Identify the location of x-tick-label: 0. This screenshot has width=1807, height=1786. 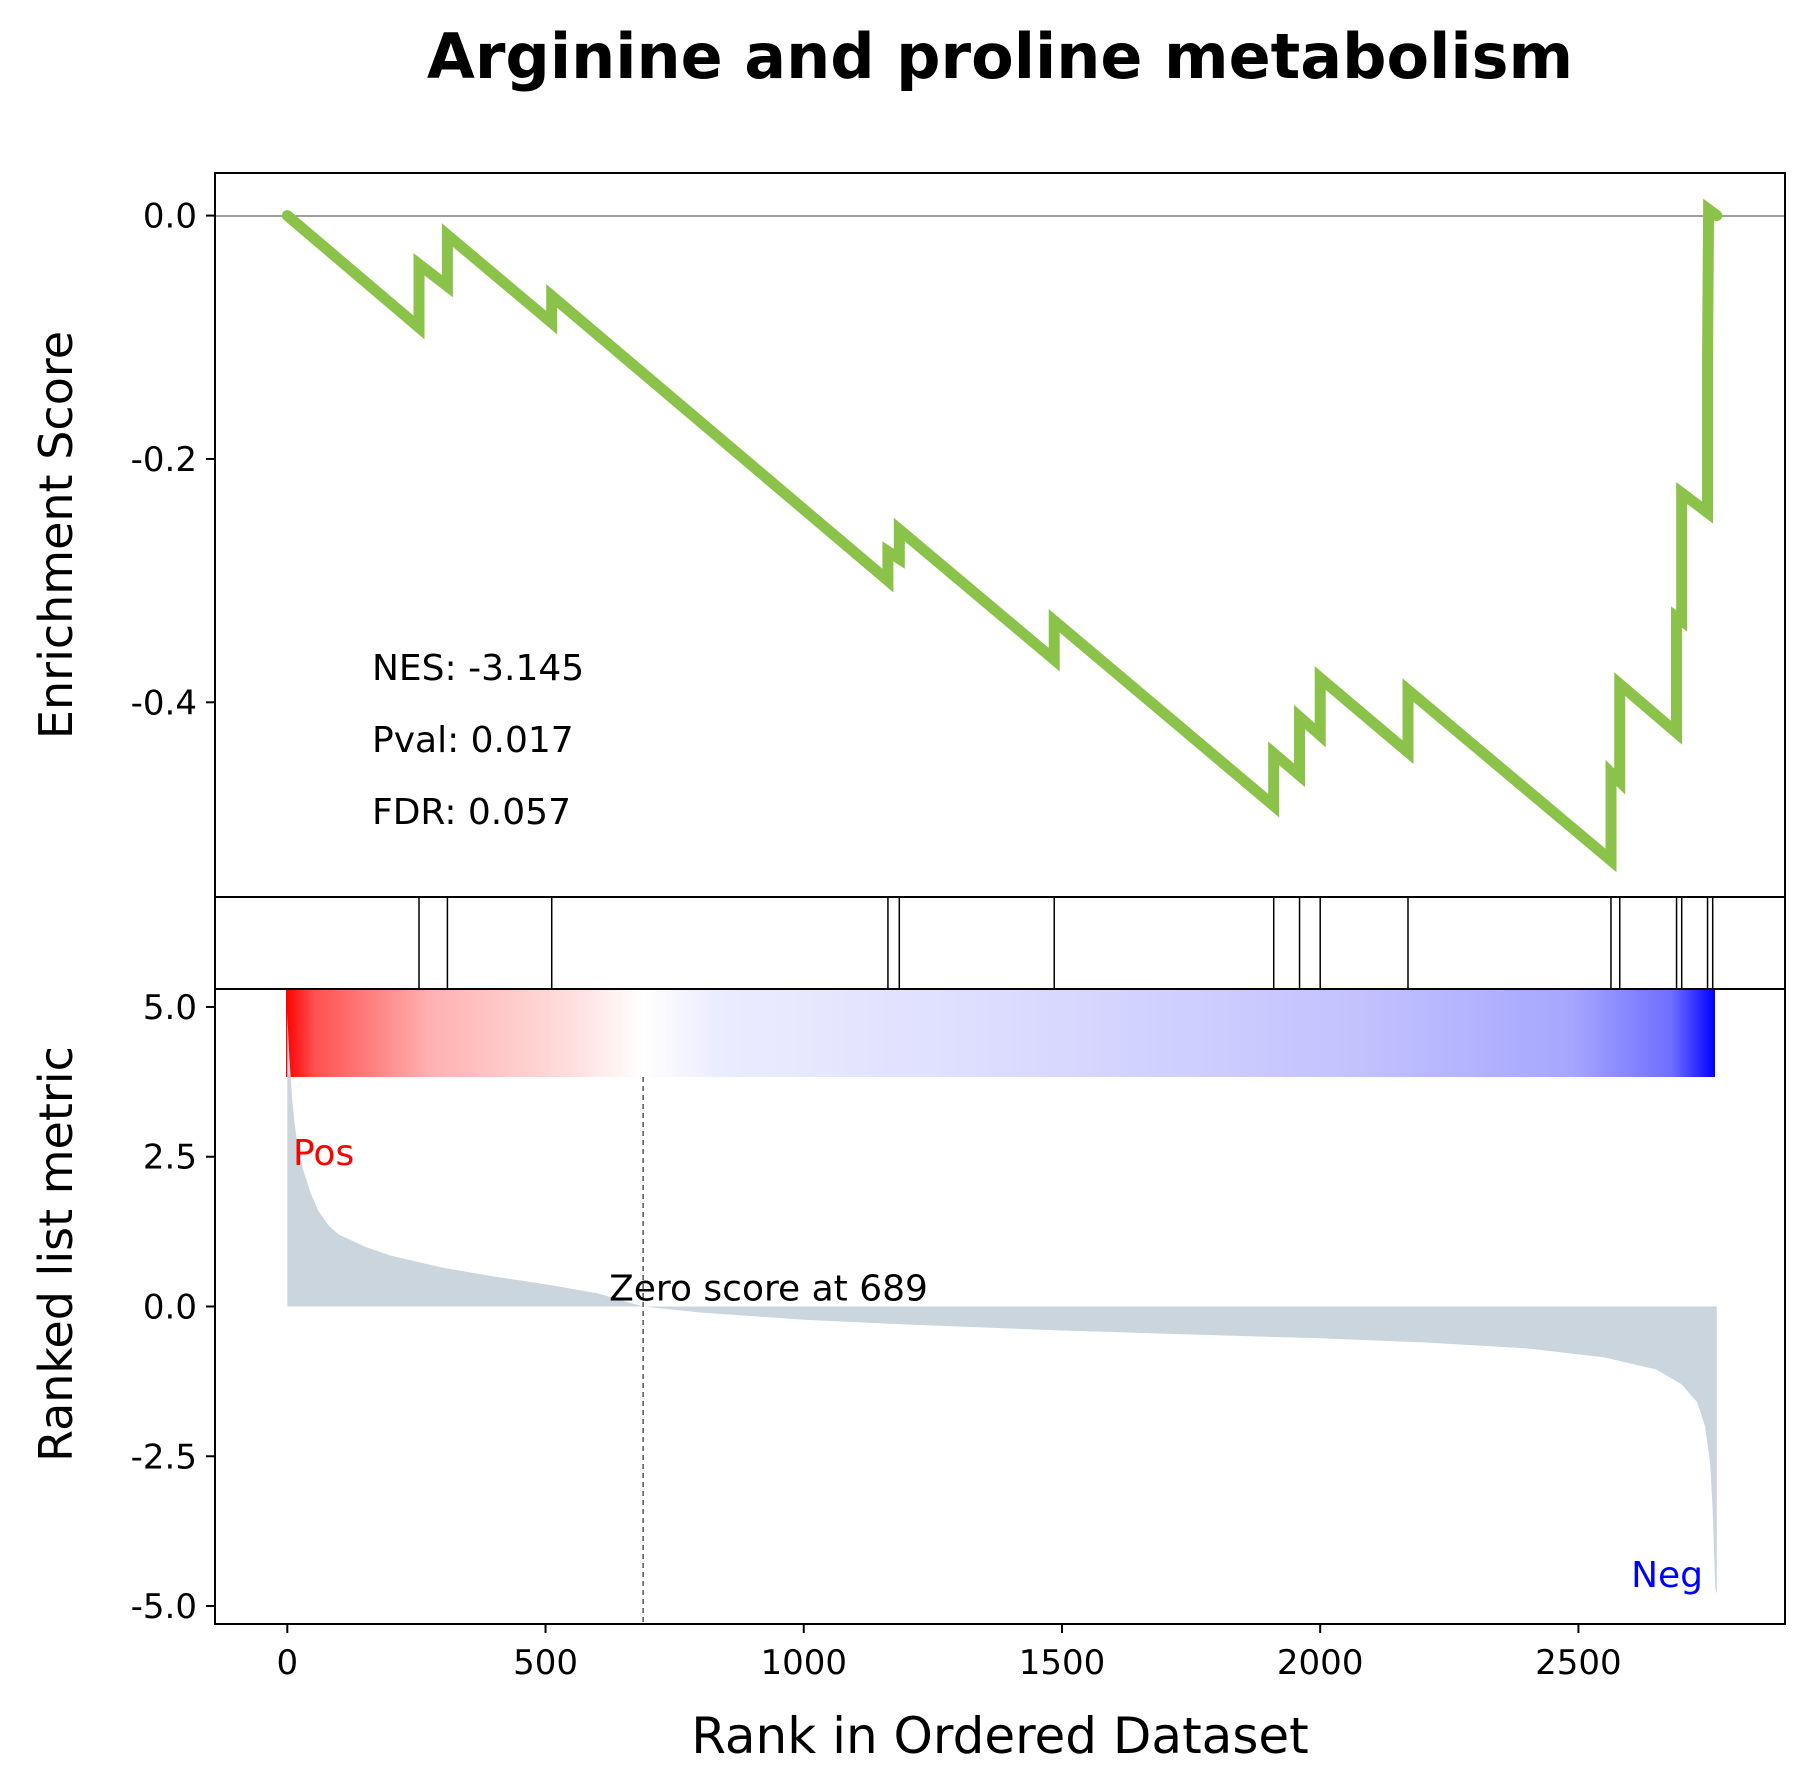
(287, 1663).